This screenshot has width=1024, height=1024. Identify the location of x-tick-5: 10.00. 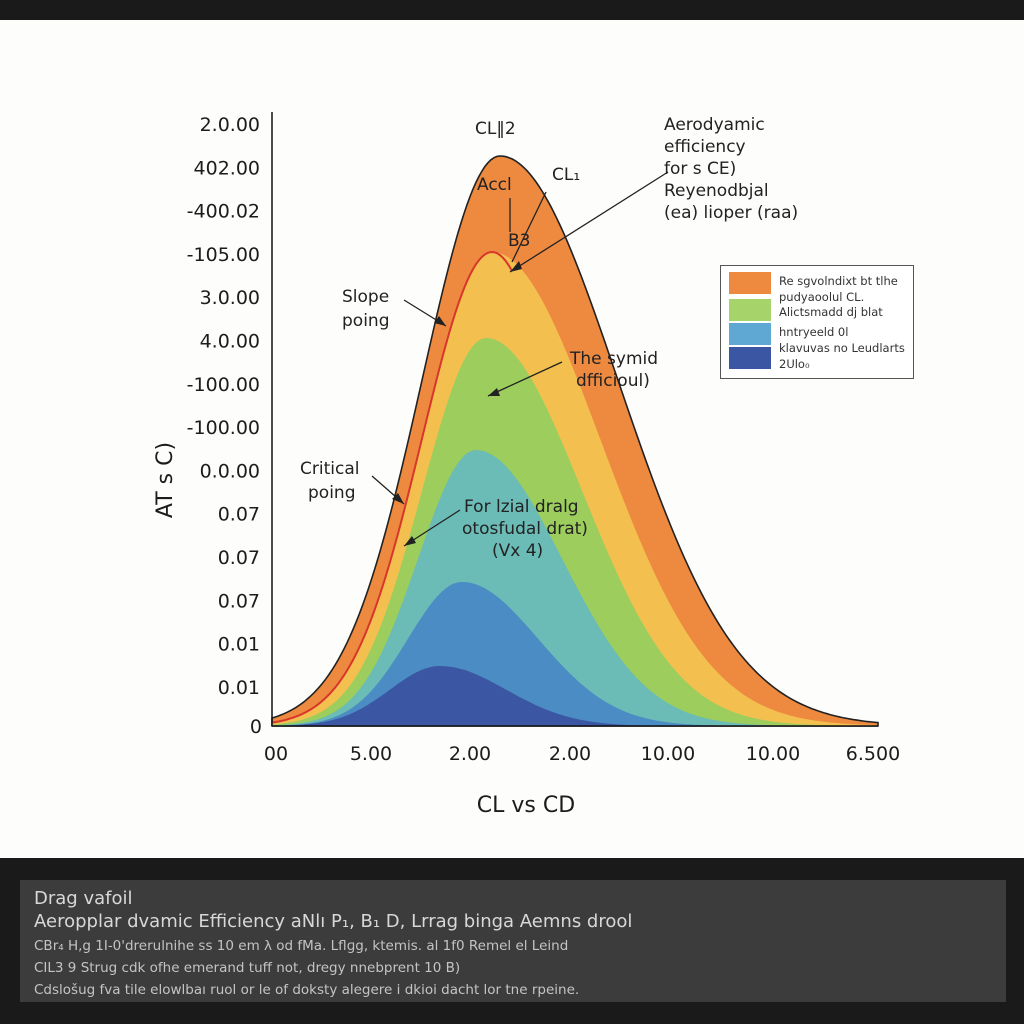
(773, 754).